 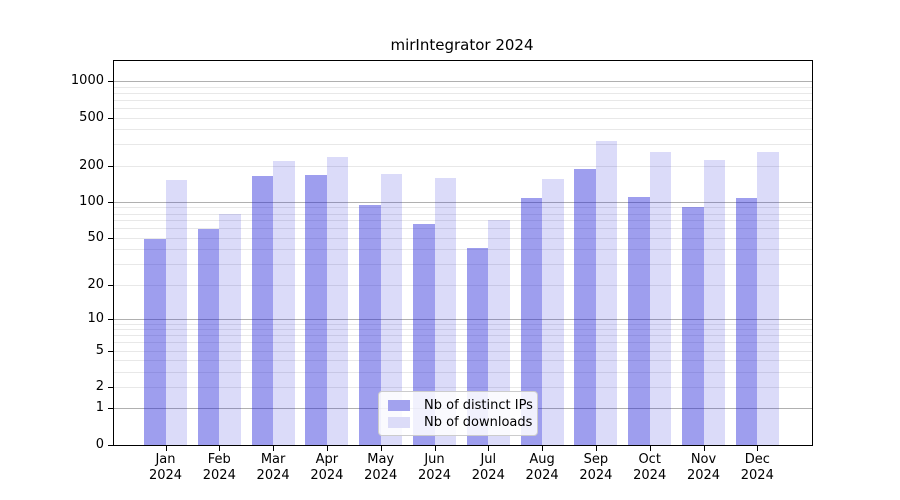 I want to click on x-tick-month: Feb, so click(x=219, y=459).